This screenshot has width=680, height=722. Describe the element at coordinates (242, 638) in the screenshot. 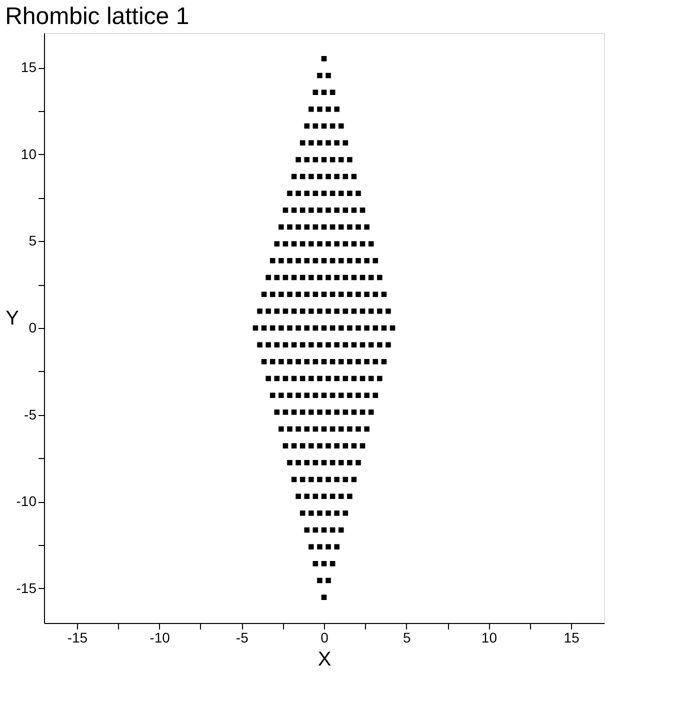

I see `x-tick-label: -5` at that location.